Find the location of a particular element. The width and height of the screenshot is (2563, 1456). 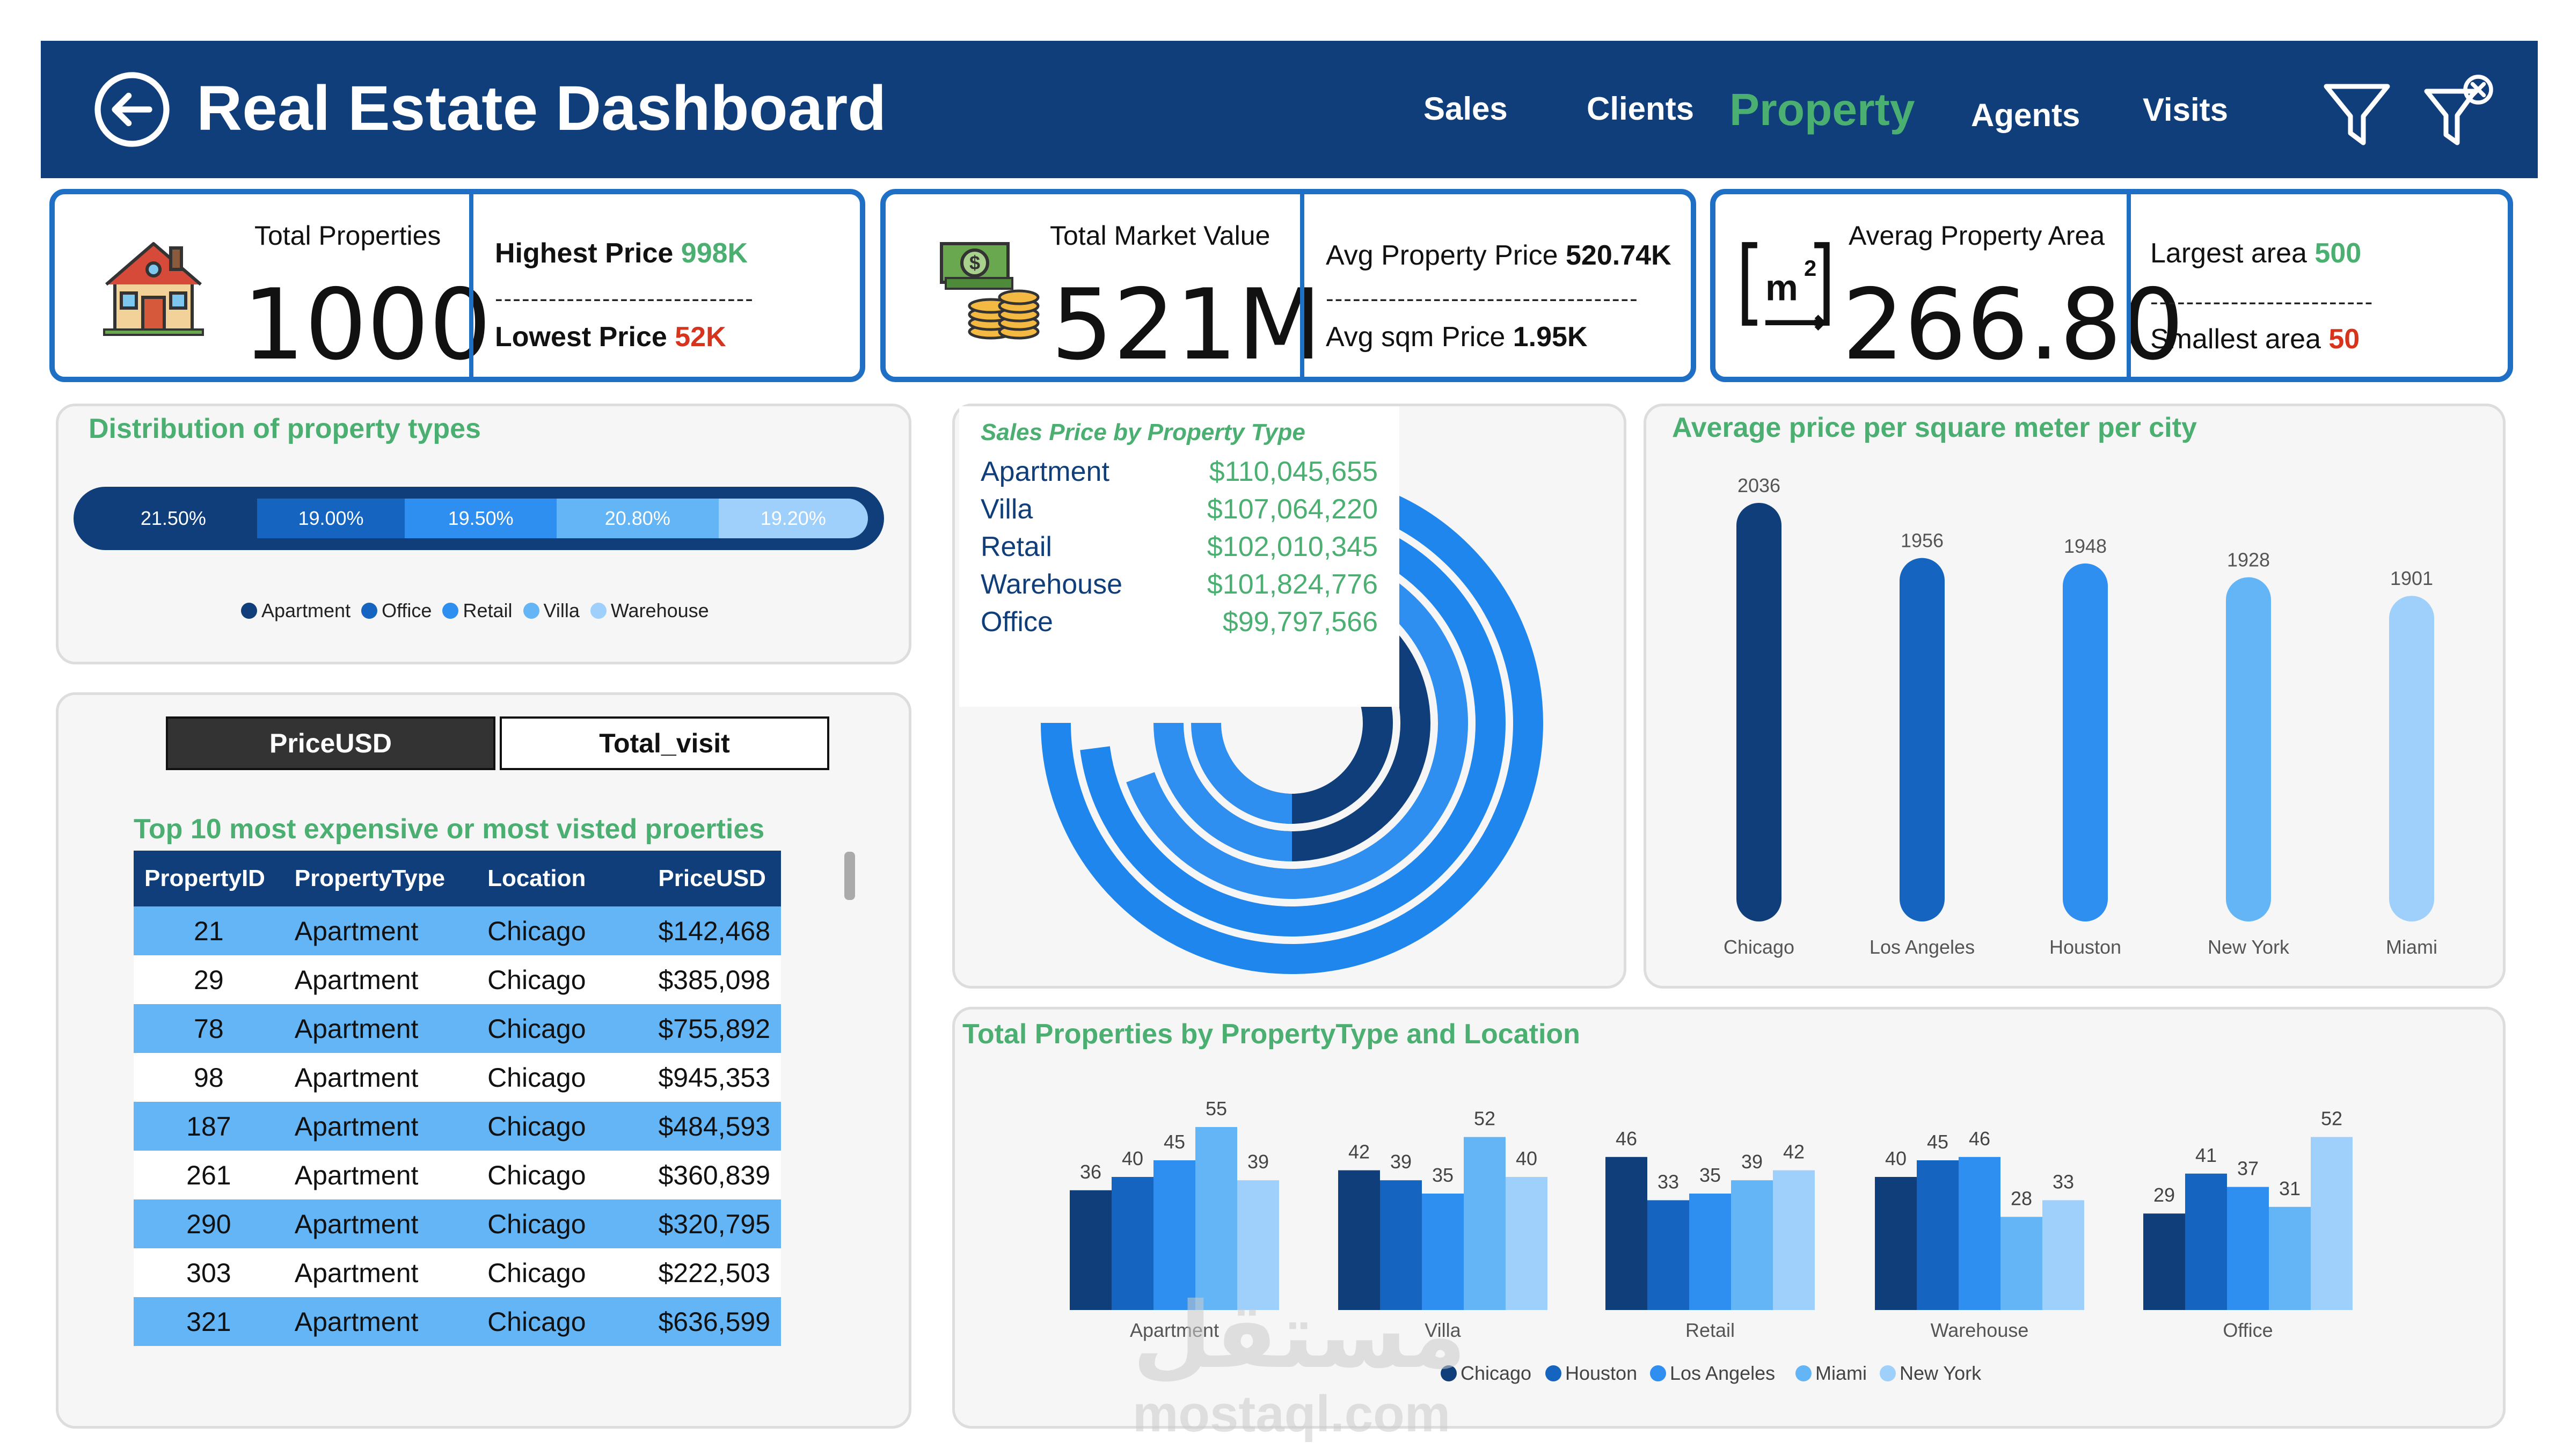

group-bar-office-miami is located at coordinates (2290, 1258).